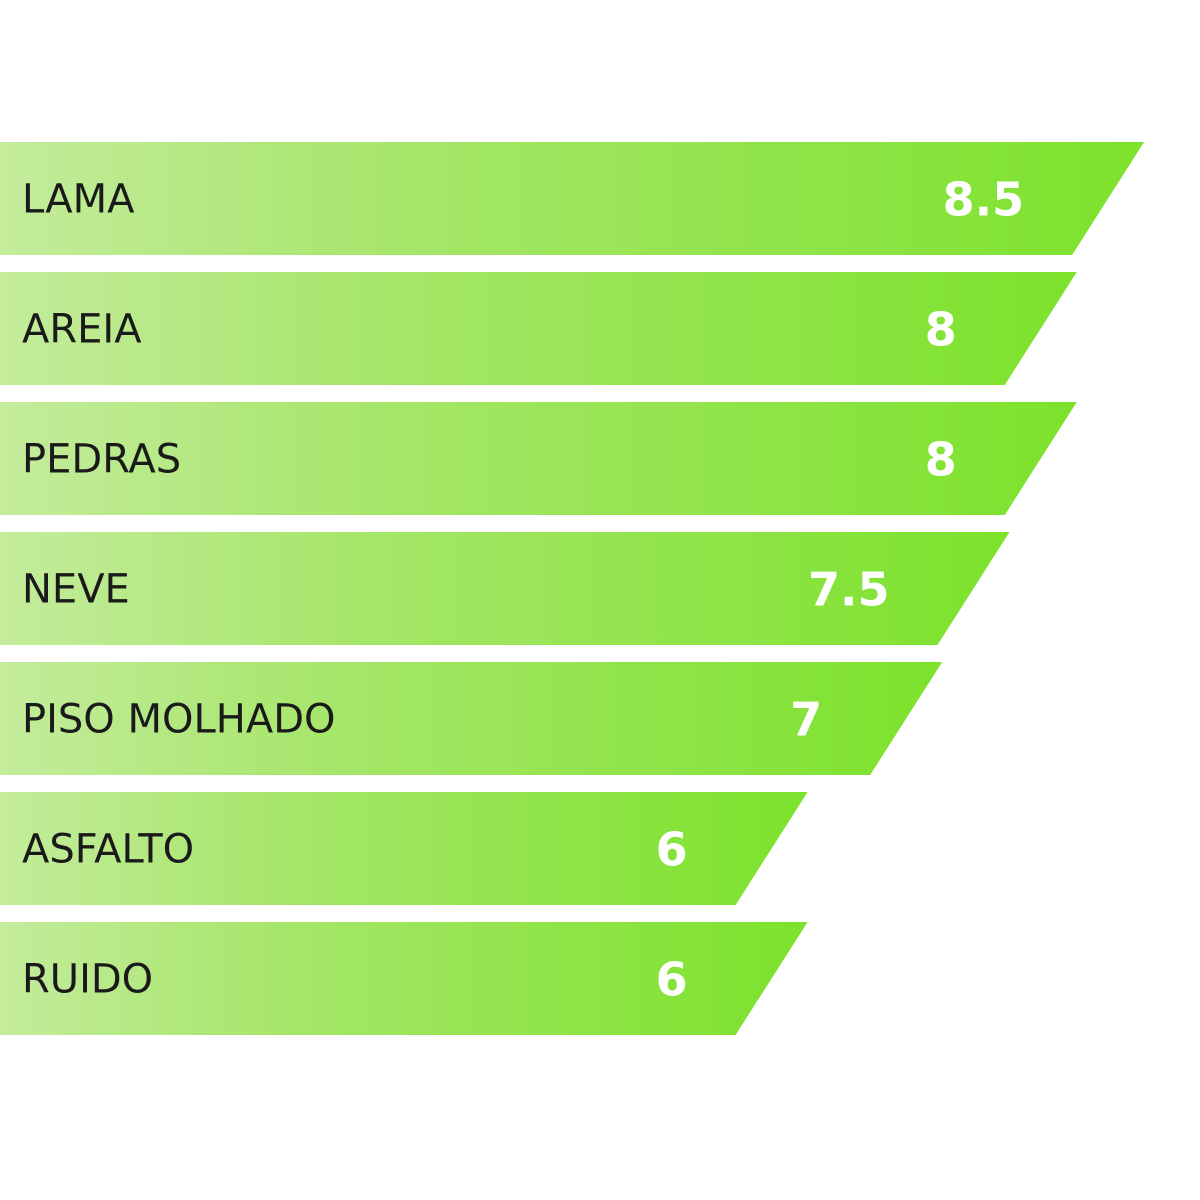 This screenshot has width=1200, height=1200. I want to click on bar-label: LAMA, so click(78, 200).